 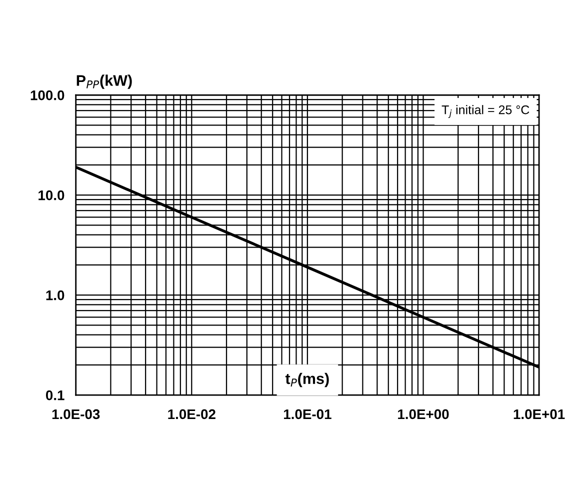 I want to click on annotation: T$_{j}$ initial = 25 °C, so click(x=486, y=111).